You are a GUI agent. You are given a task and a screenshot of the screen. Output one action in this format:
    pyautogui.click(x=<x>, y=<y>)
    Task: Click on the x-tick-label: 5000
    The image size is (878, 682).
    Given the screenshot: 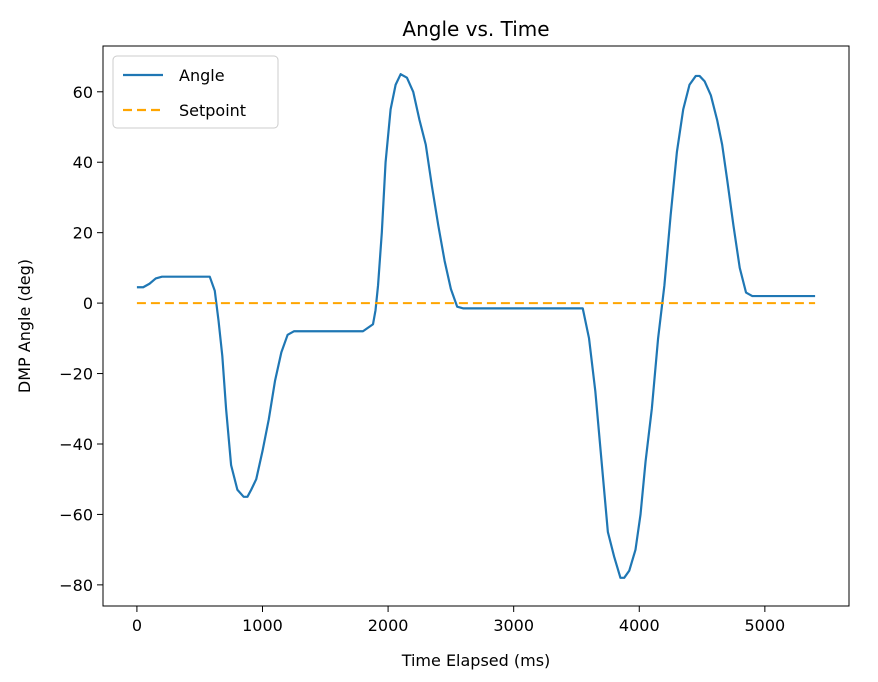 What is the action you would take?
    pyautogui.click(x=764, y=625)
    